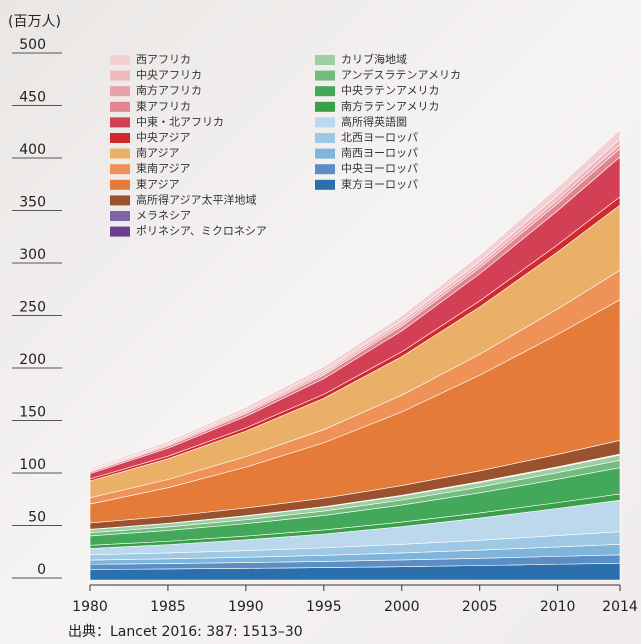 This screenshot has width=641, height=644. What do you see at coordinates (163, 137) in the screenshot?
I see `legend-label: 中央アジア` at bounding box center [163, 137].